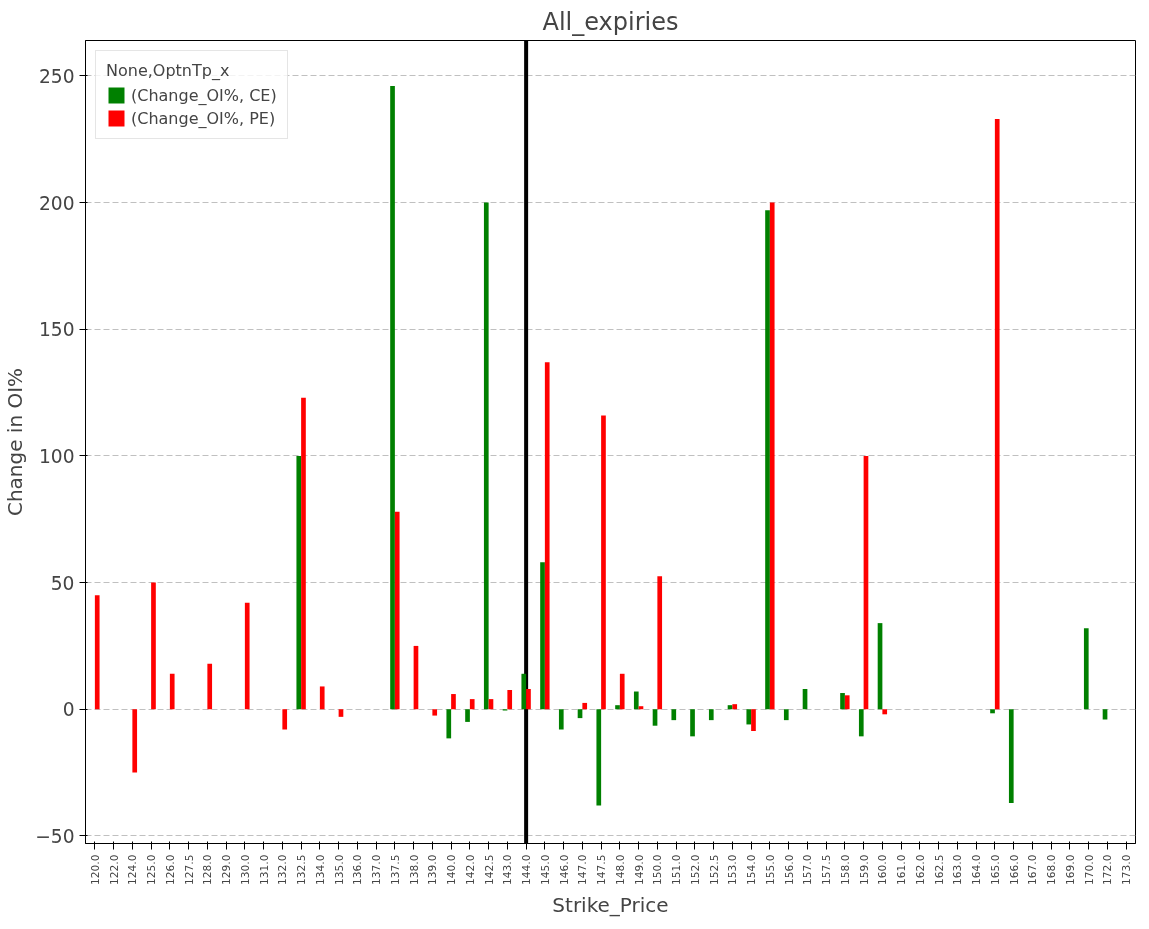 The height and width of the screenshot is (929, 1149). Describe the element at coordinates (377, 870) in the screenshot. I see `x-tick-label: 137.0` at that location.